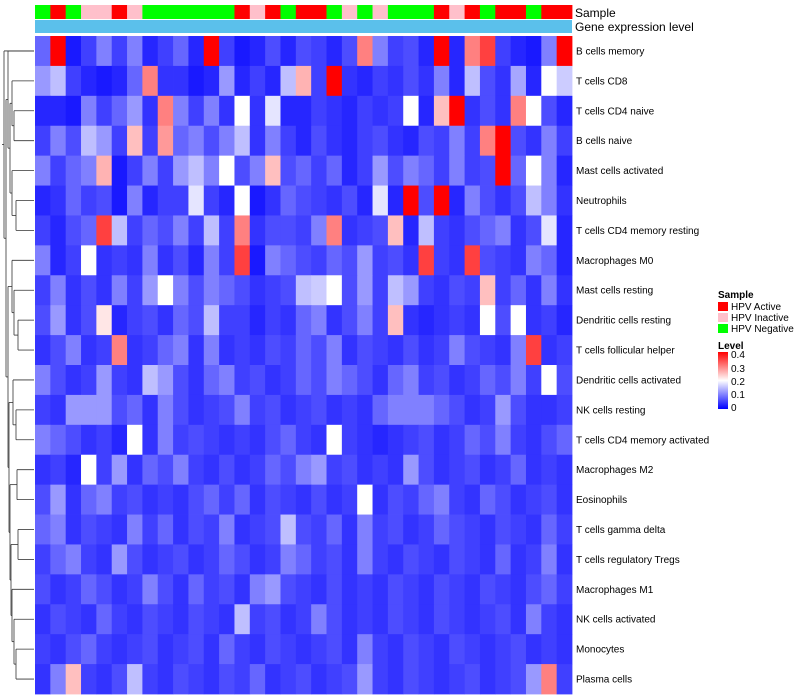  I want to click on sample-annotation-track, so click(304, 12).